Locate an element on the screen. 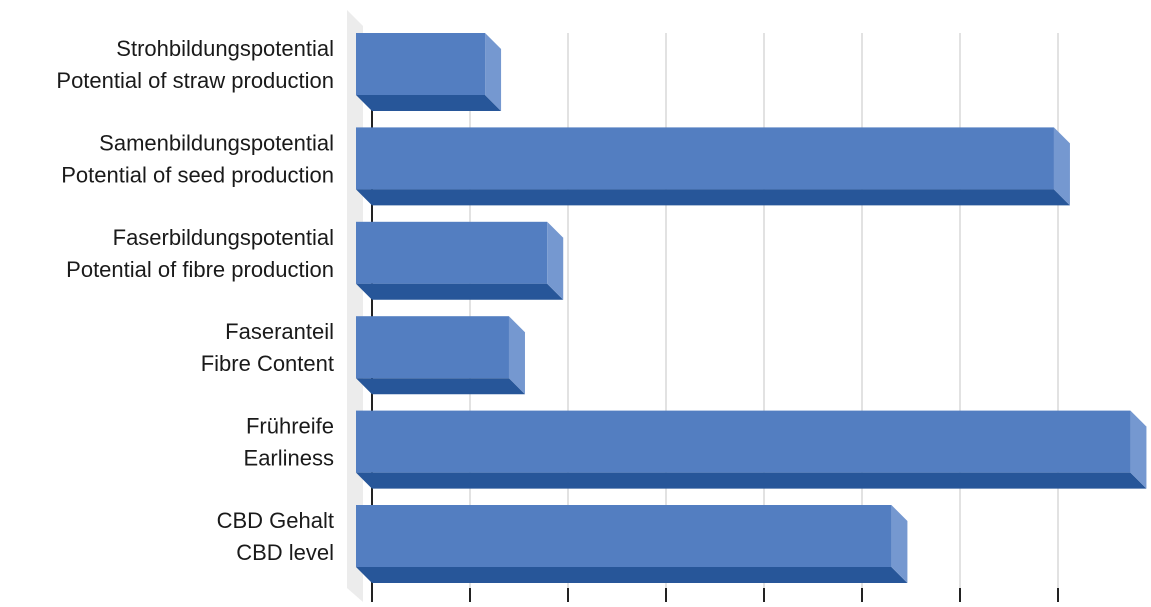  category-label-en: CBD level is located at coordinates (285, 552).